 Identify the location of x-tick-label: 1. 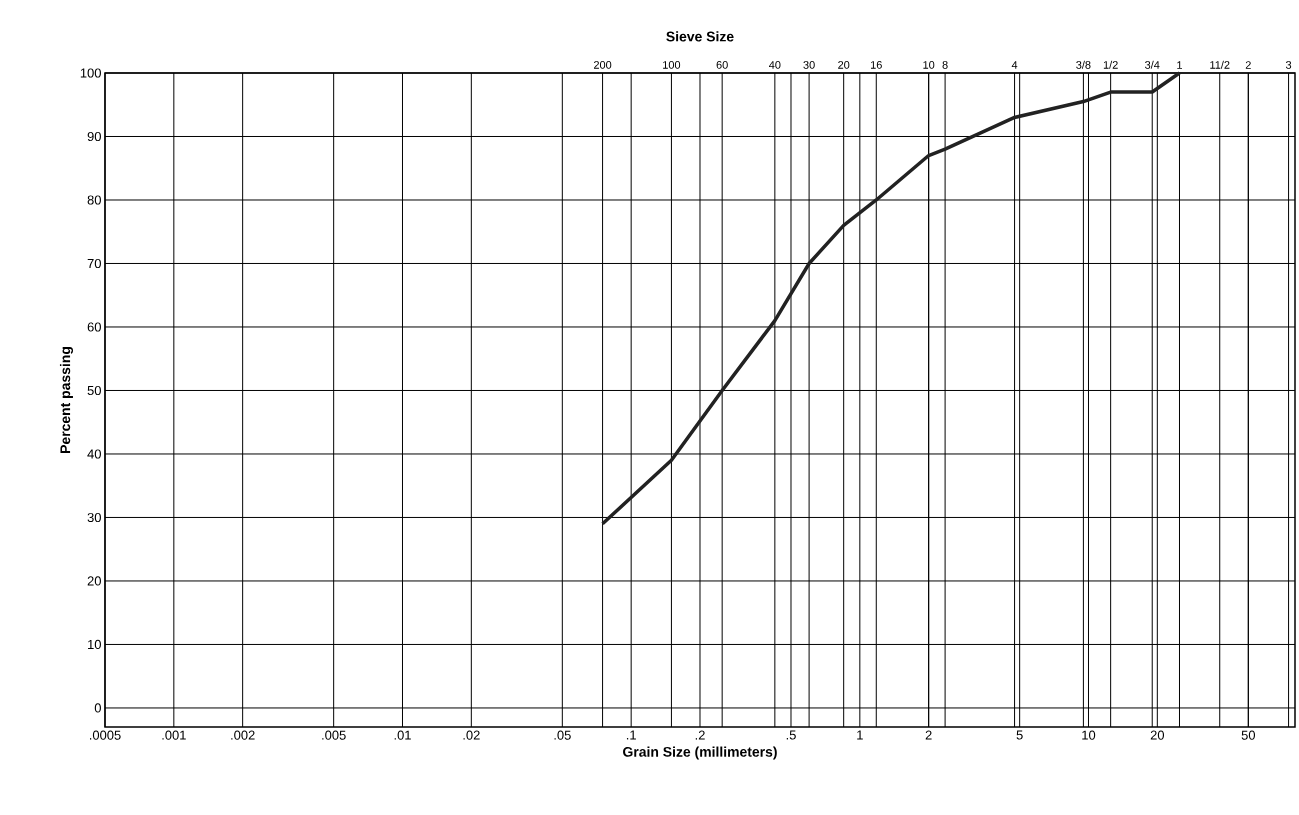
(860, 735).